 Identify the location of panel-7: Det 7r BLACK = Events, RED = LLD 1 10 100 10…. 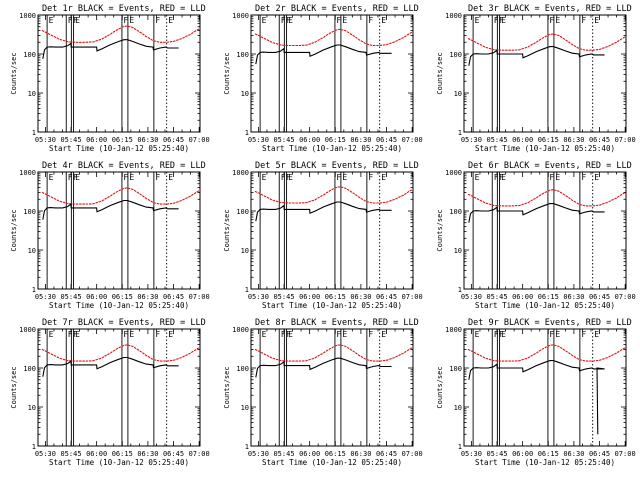
(110, 392).